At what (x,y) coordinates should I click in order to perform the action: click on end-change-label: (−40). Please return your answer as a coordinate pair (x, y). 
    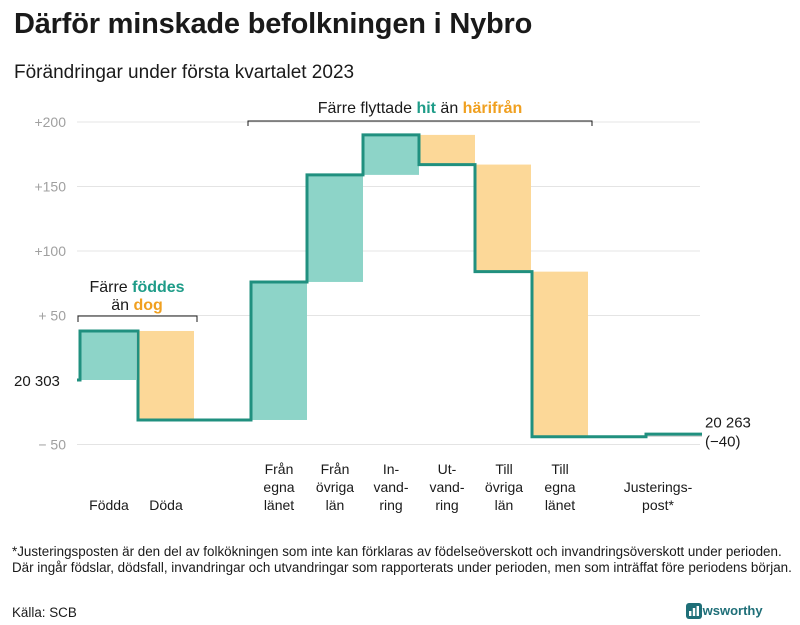
    Looking at the image, I should click on (722, 442).